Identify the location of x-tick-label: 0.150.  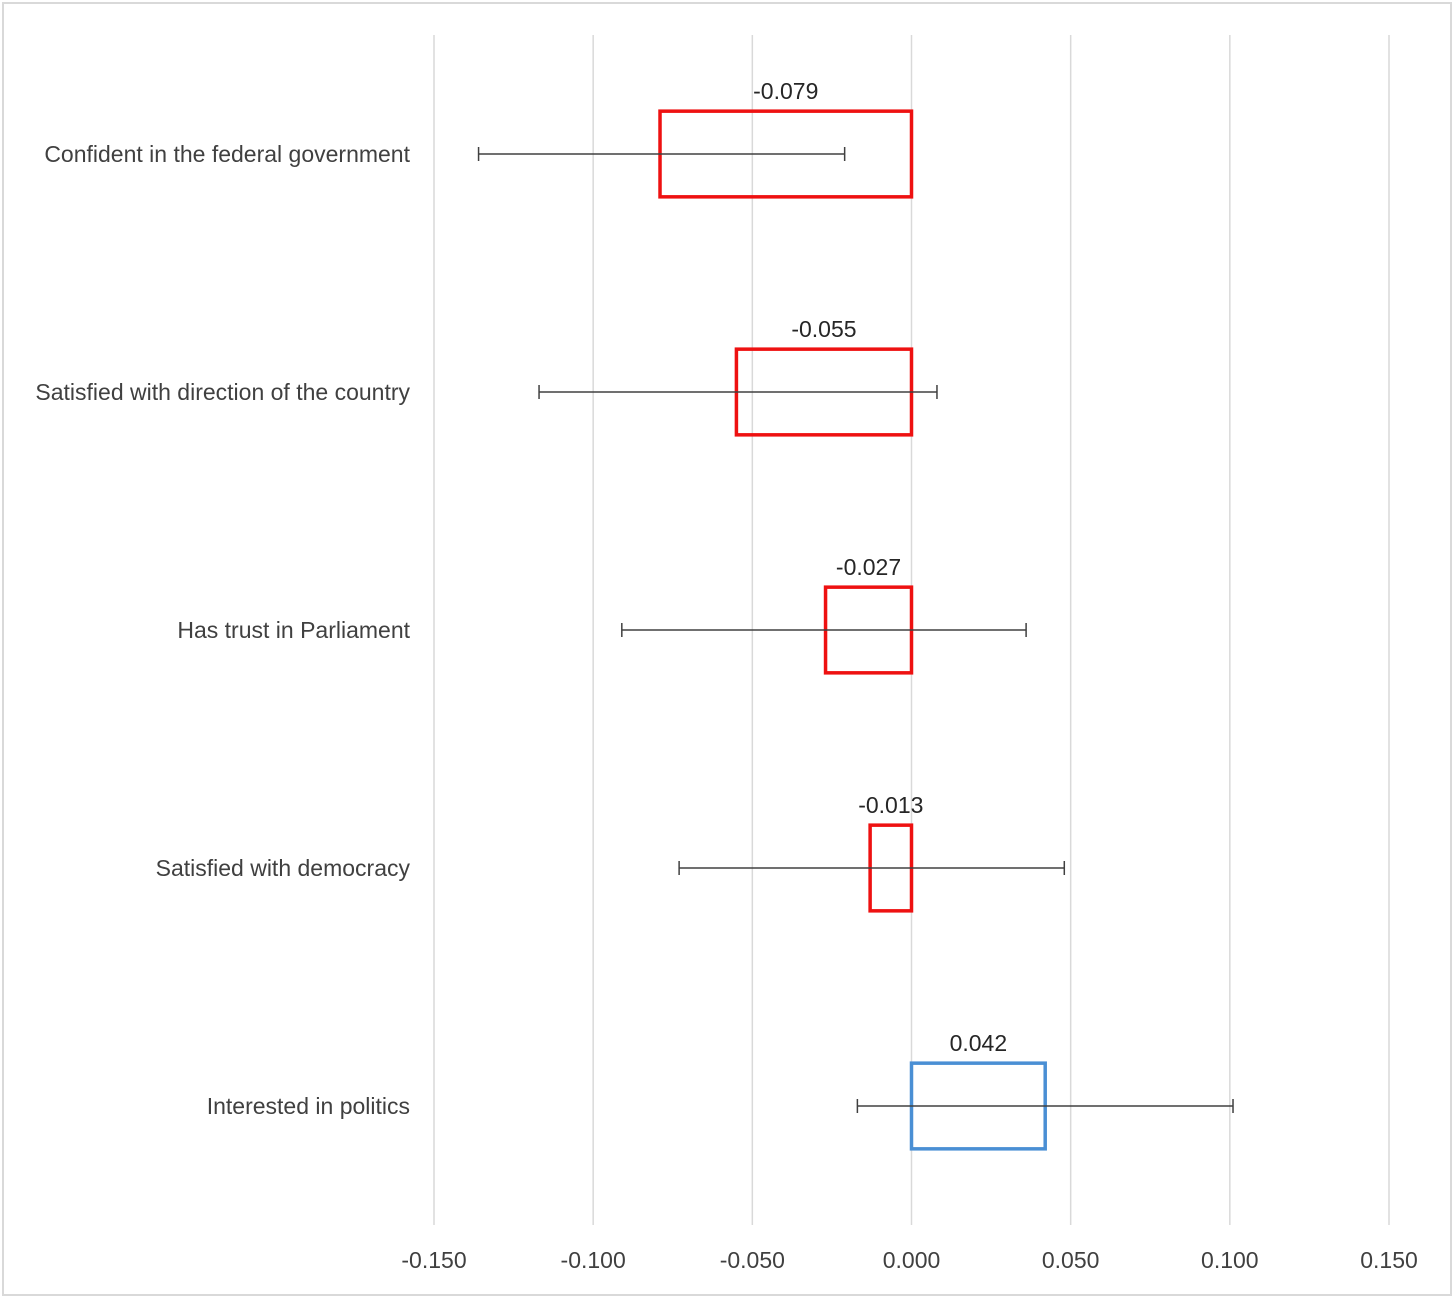
(1389, 1260).